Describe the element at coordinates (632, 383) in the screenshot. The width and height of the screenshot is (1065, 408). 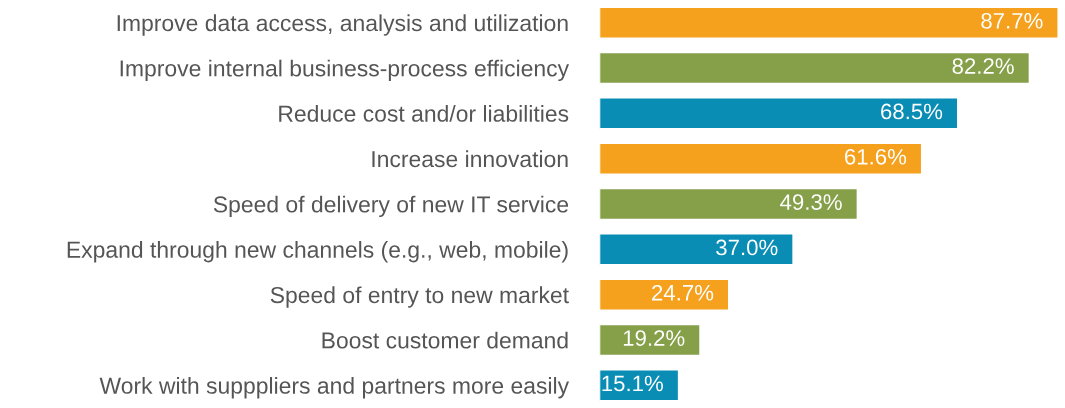
I see `data-label: 15.1%` at that location.